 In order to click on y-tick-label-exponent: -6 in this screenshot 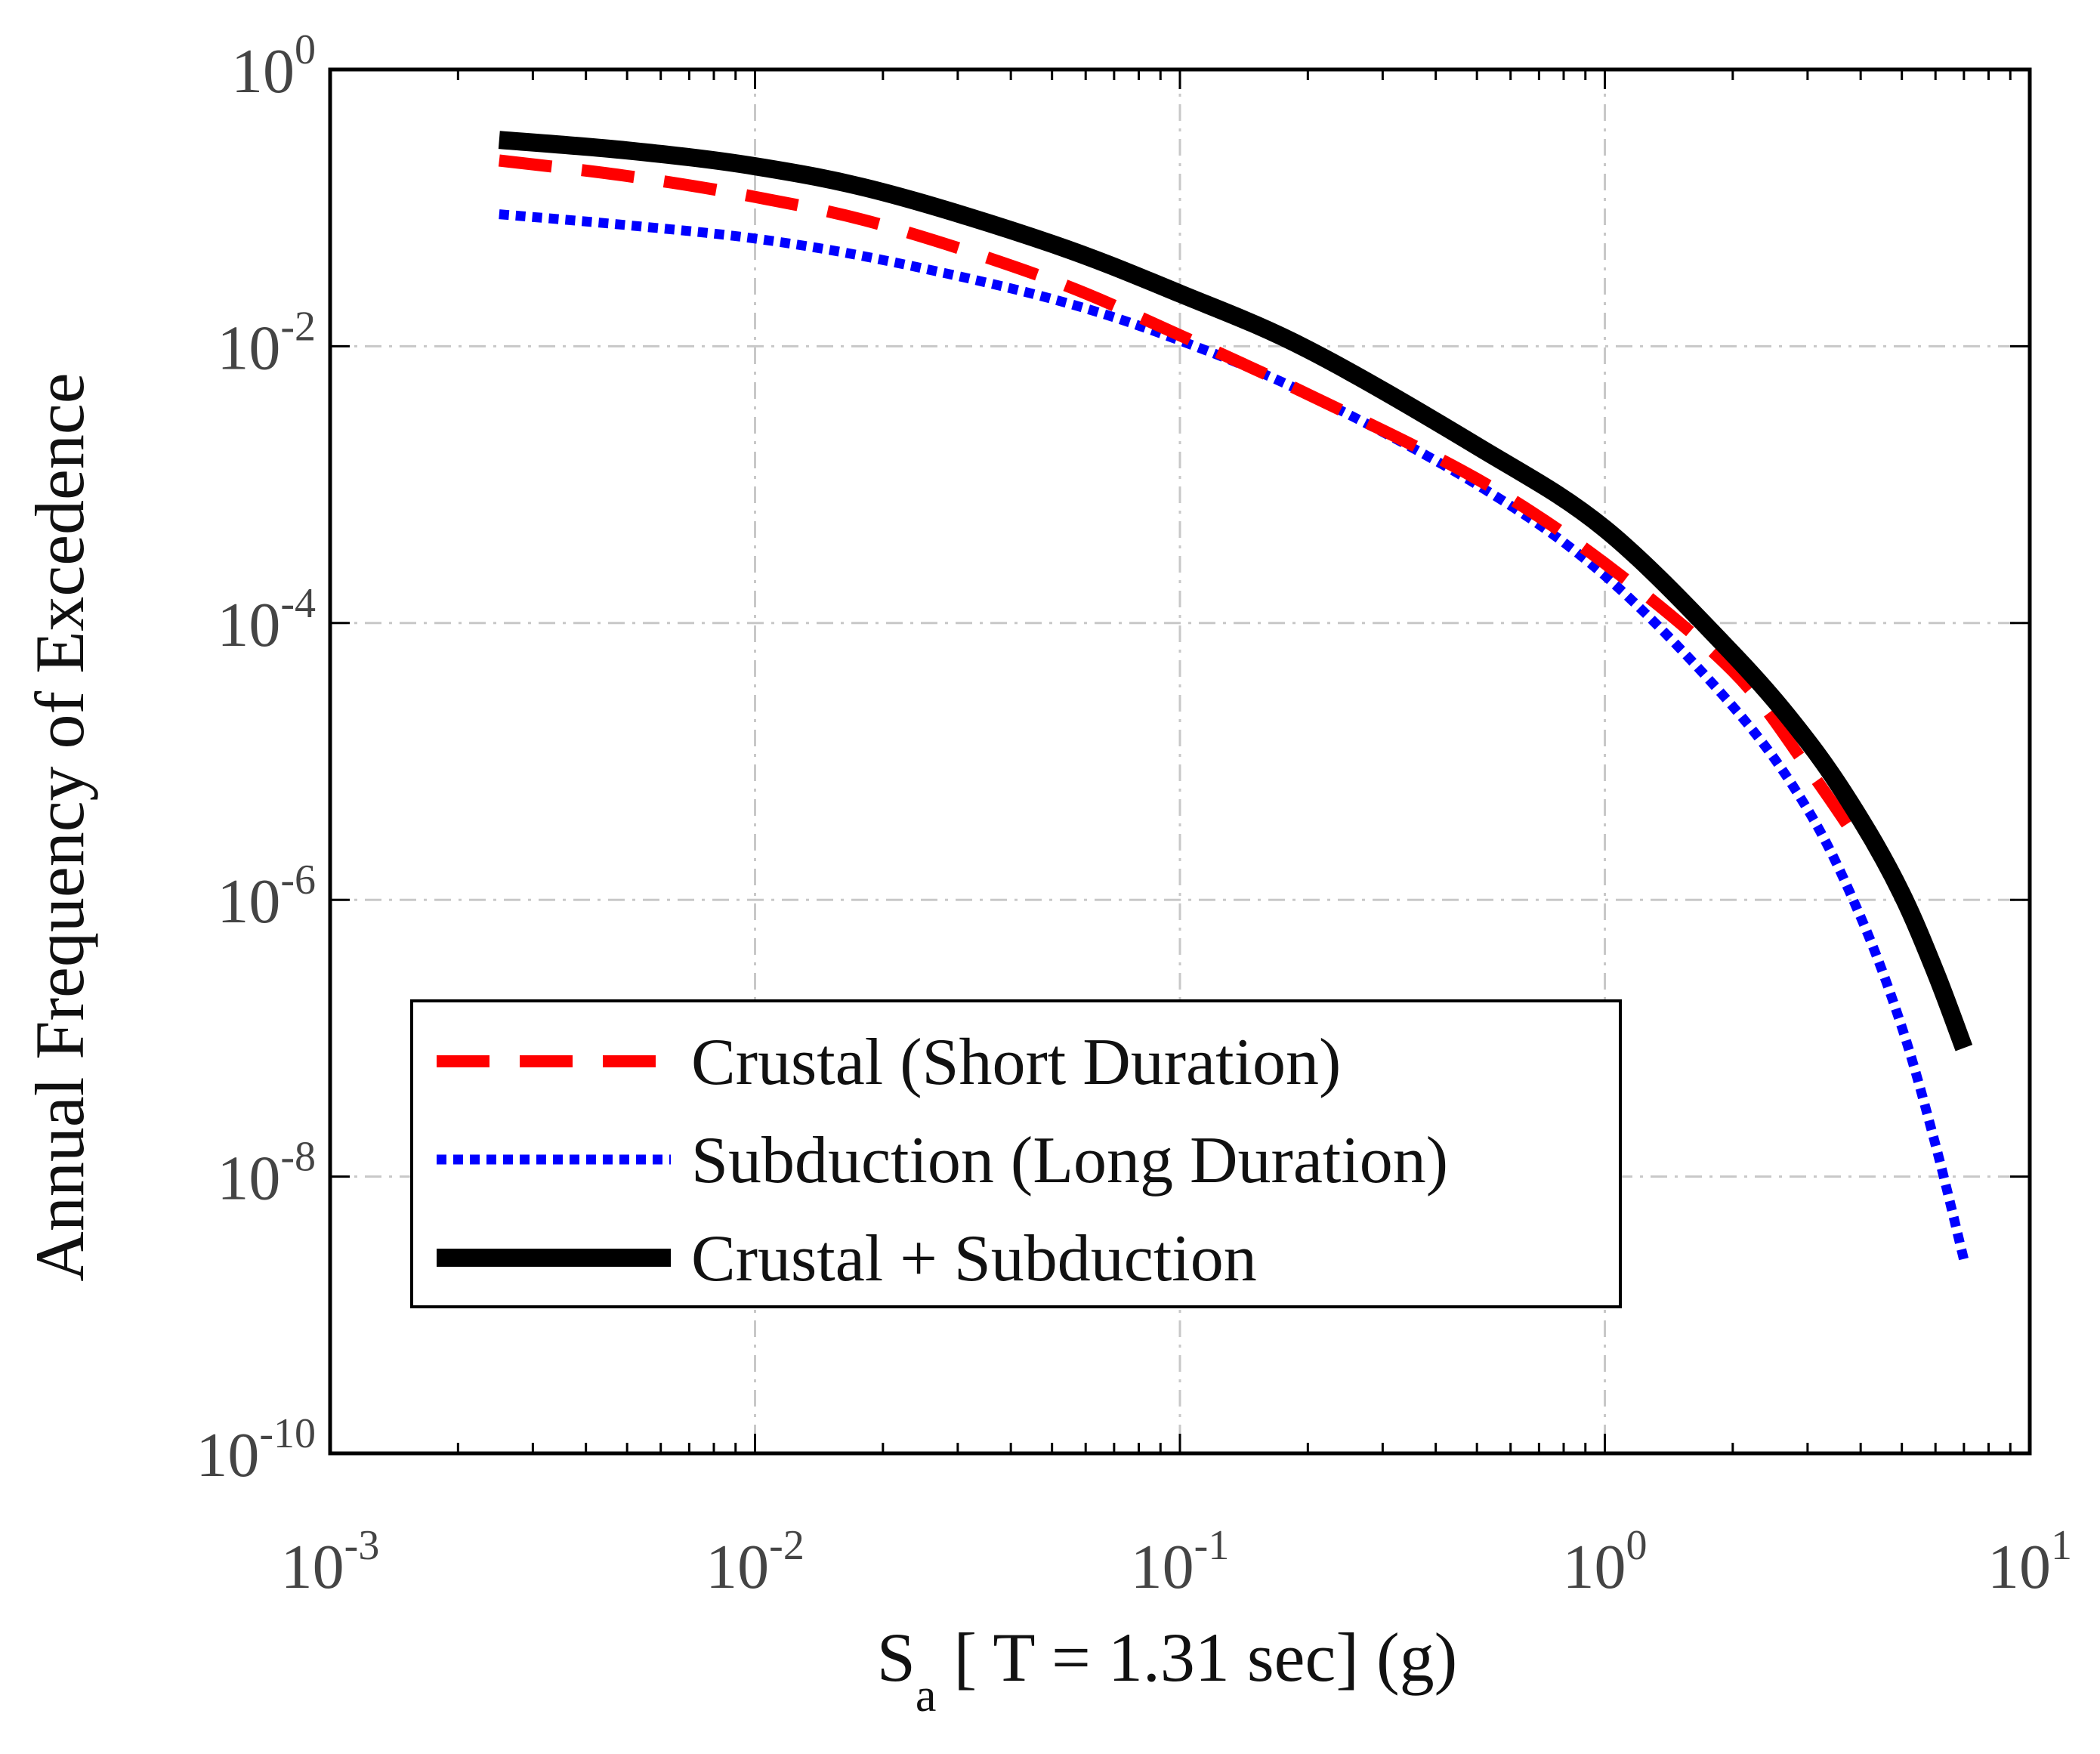, I will do `click(298, 880)`.